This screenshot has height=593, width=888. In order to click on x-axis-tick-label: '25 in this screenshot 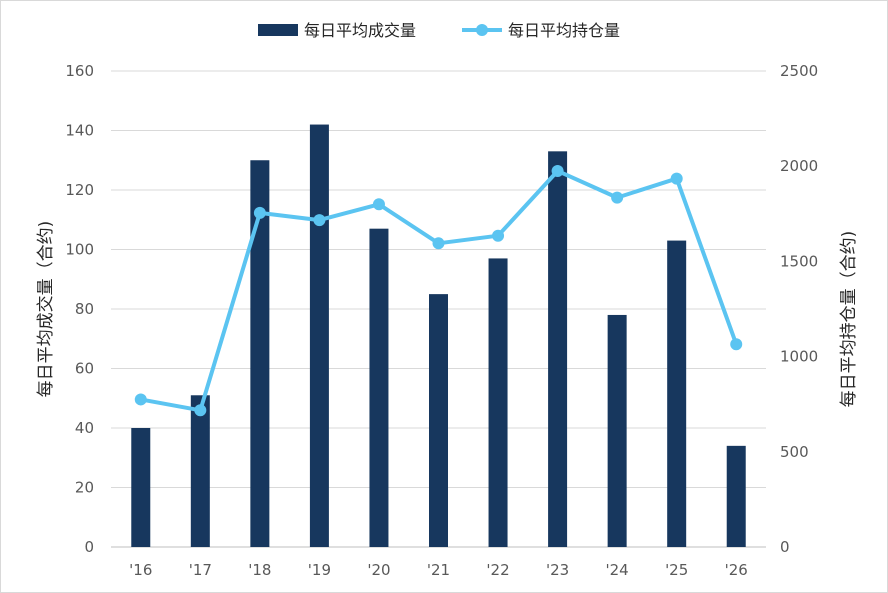, I will do `click(676, 570)`.